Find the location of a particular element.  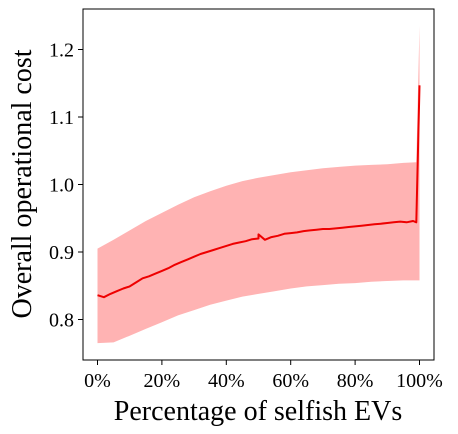

x-axis-ticks: 0% 20% 40% 60% 80% 100% is located at coordinates (263, 376).